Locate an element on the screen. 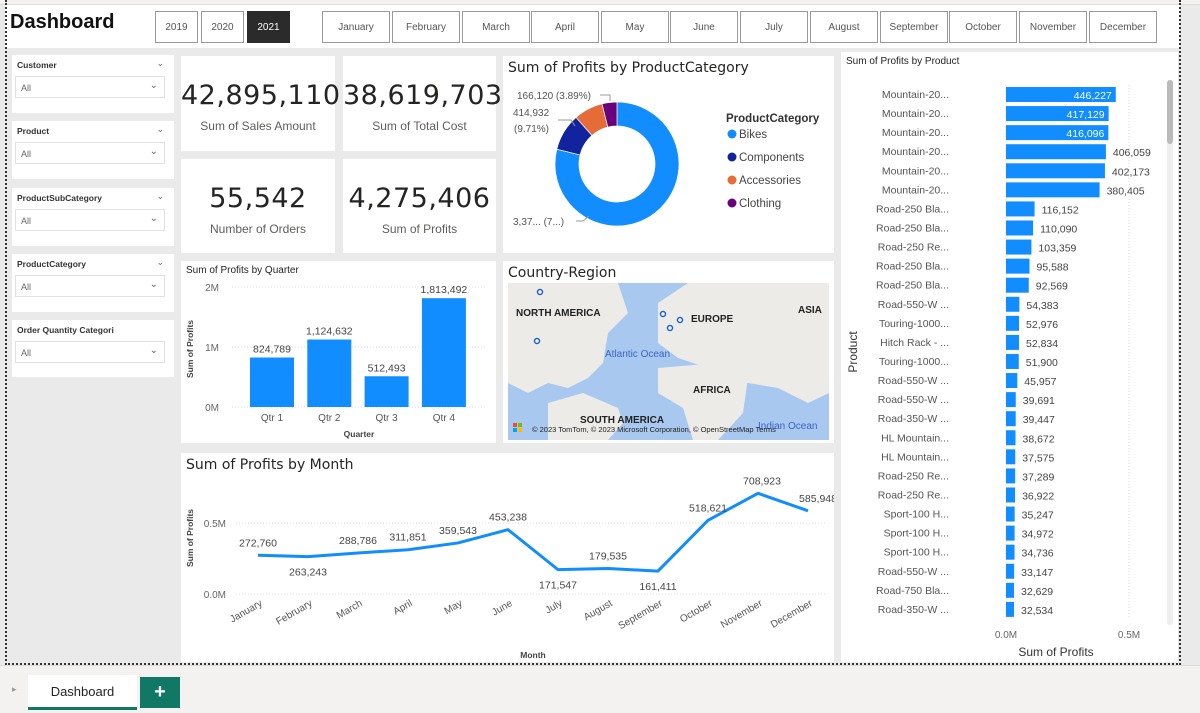 The height and width of the screenshot is (713, 1200). scrollbar-thumb is located at coordinates (1170, 112).